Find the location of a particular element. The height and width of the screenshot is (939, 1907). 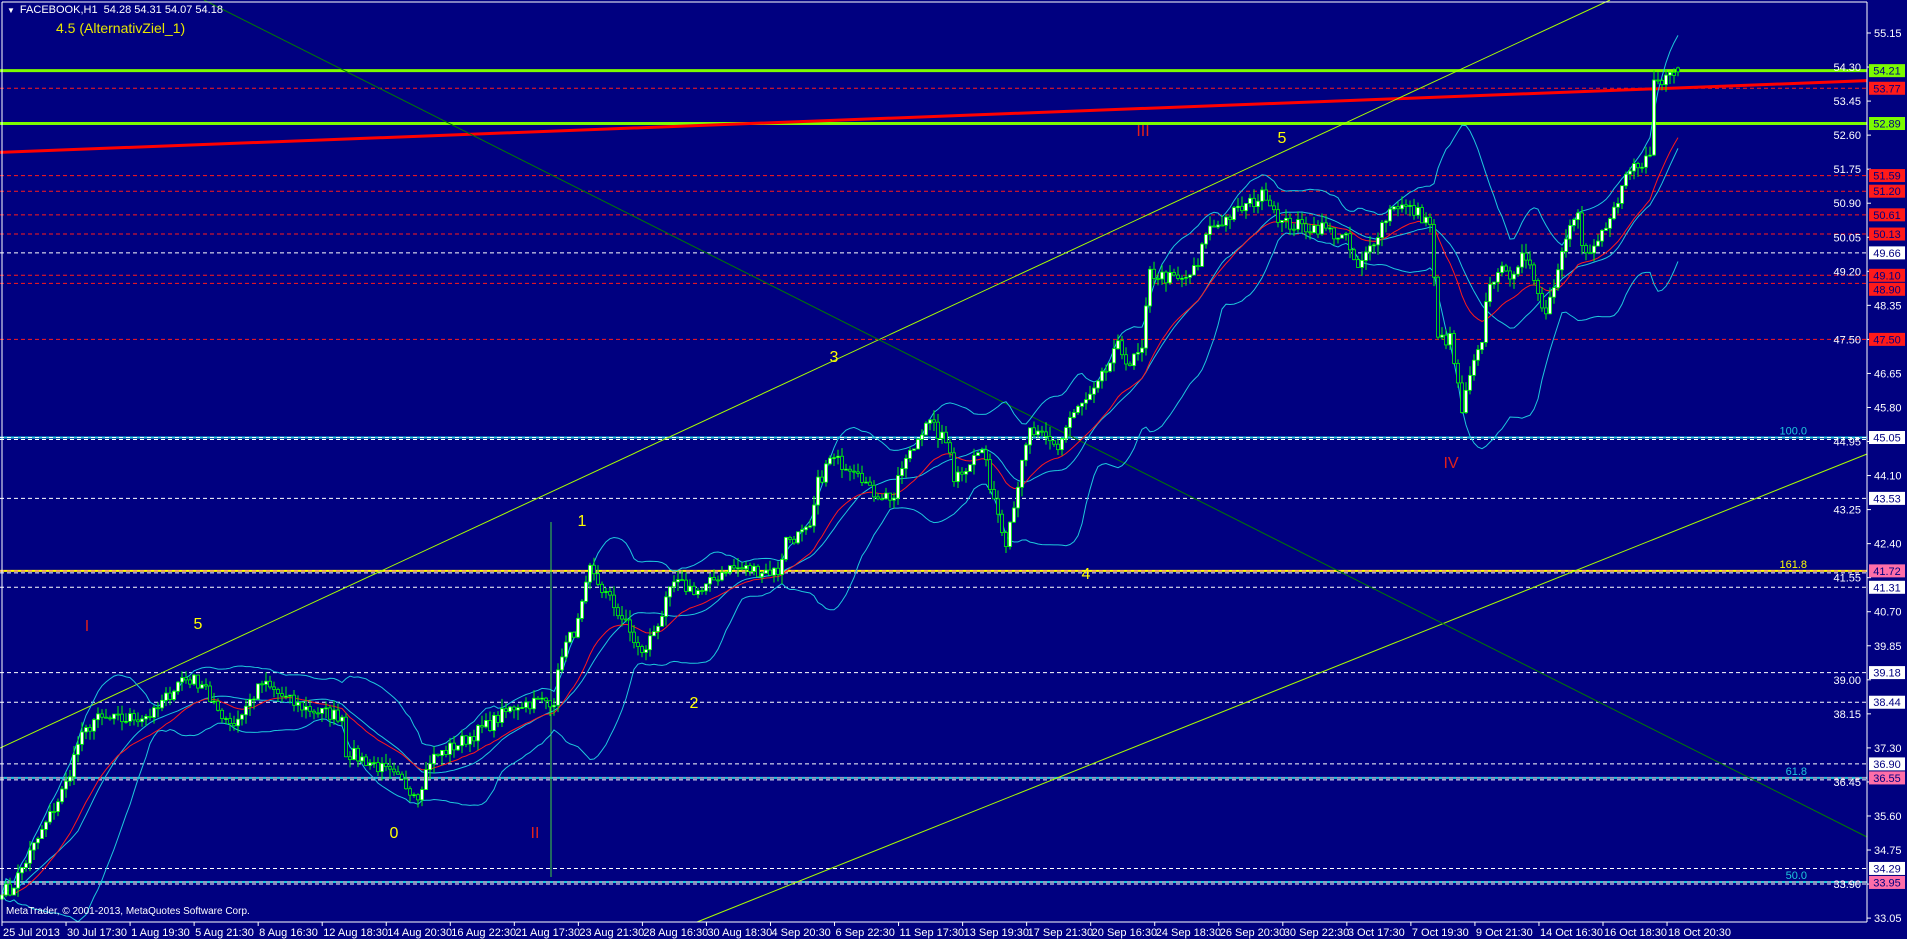

time-tick-label: 17 Sep 21:30 is located at coordinates (1060, 933).